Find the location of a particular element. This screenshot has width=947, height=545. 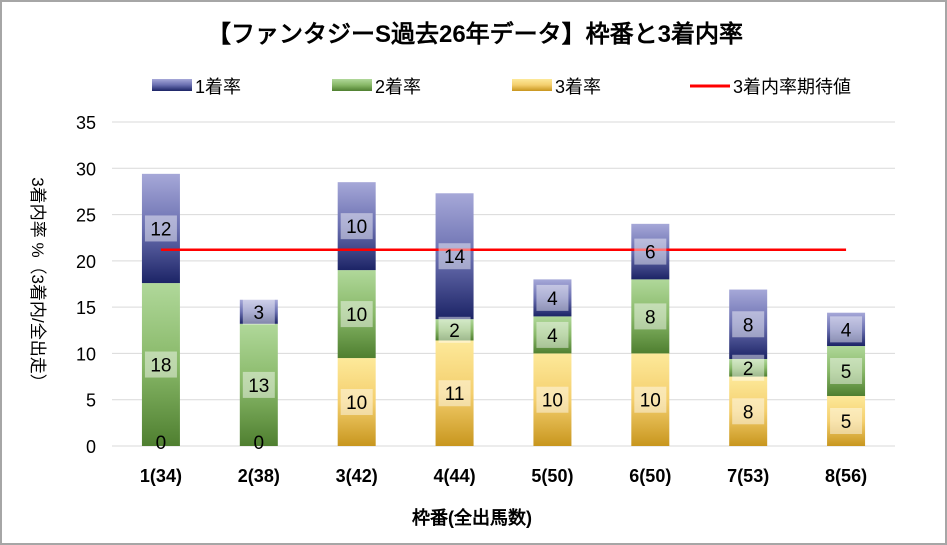

x-tick-label: 8(56) is located at coordinates (846, 476).